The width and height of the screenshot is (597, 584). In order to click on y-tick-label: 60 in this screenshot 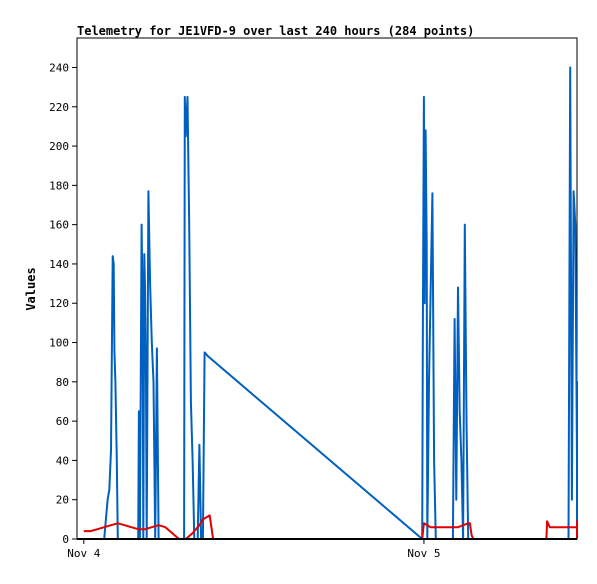, I will do `click(62, 421)`.